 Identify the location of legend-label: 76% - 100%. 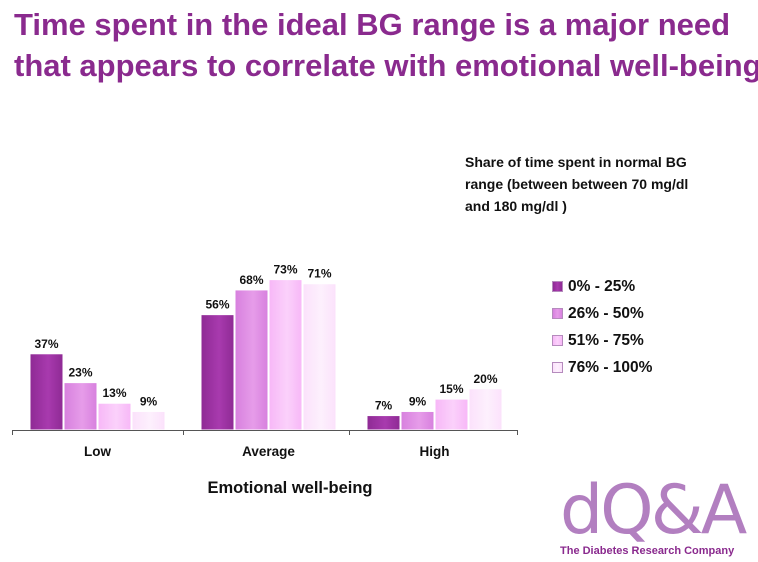
(610, 367).